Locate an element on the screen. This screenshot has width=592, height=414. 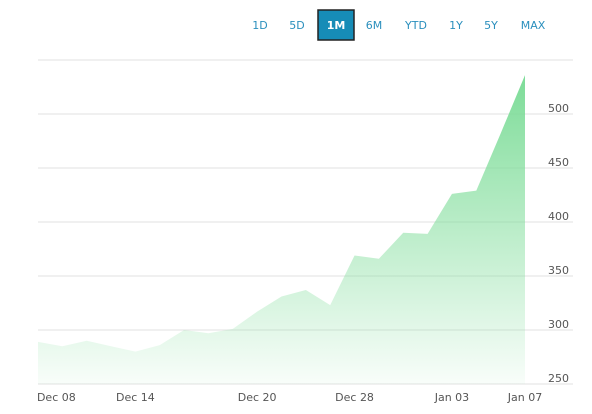
range-button: 5D is located at coordinates (296, 25).